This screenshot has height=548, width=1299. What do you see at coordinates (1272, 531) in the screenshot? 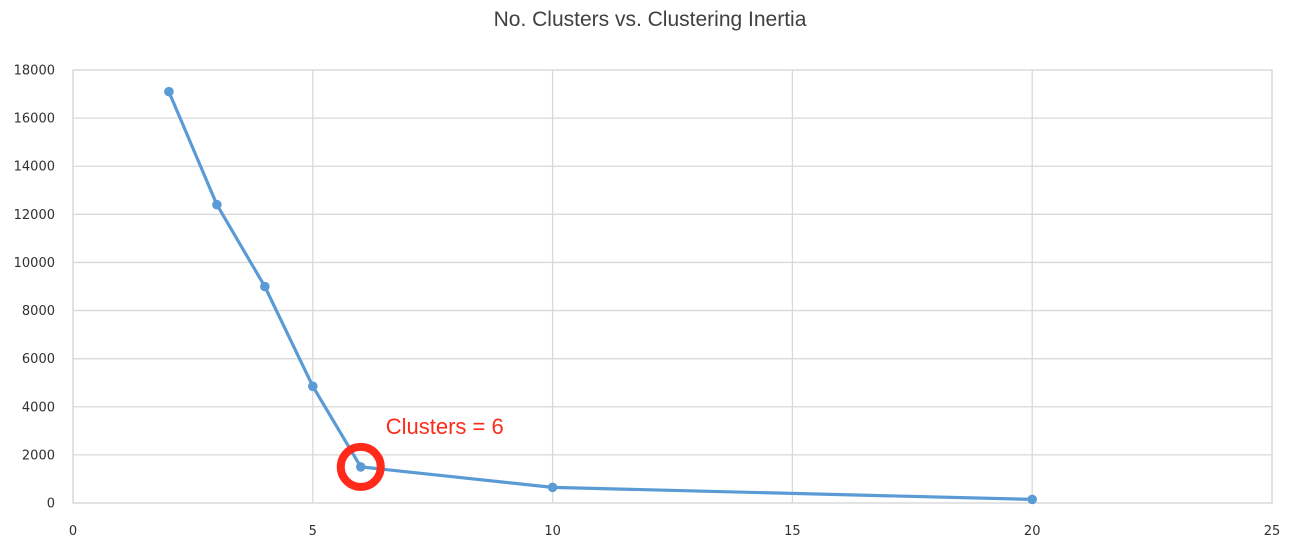
I see `x-tick-label: 25` at bounding box center [1272, 531].